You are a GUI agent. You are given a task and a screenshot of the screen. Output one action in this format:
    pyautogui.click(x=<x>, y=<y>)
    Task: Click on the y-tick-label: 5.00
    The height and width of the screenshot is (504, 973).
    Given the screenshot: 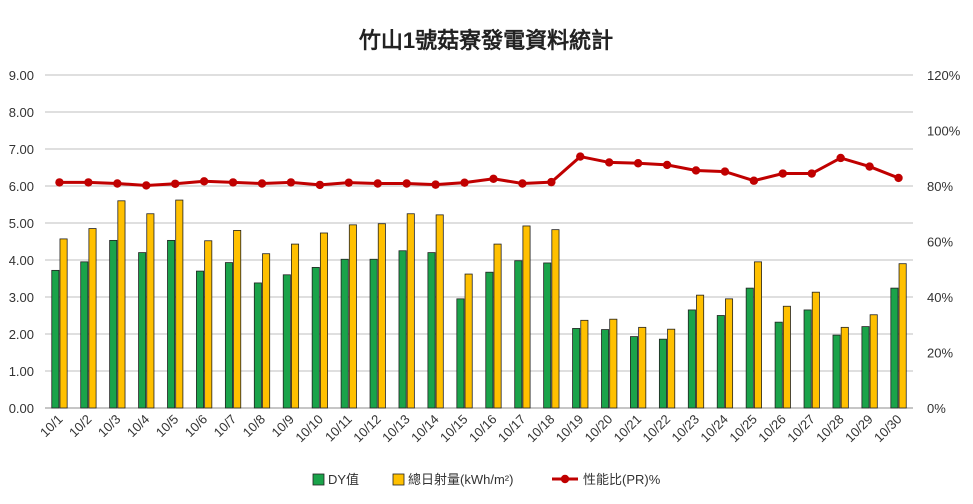 What is the action you would take?
    pyautogui.click(x=21, y=223)
    